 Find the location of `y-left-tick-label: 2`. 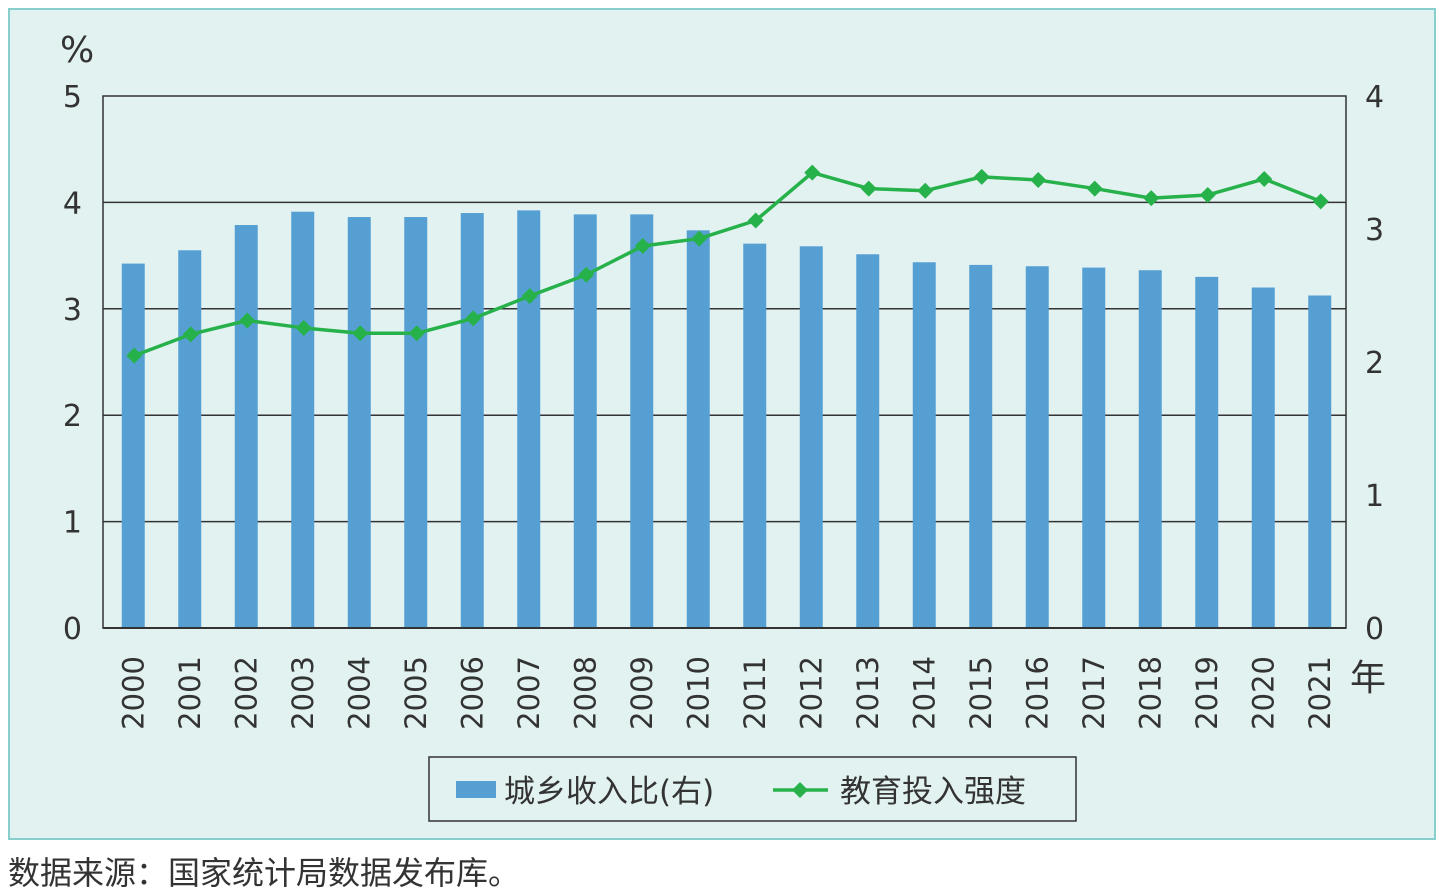

y-left-tick-label: 2 is located at coordinates (72, 416).